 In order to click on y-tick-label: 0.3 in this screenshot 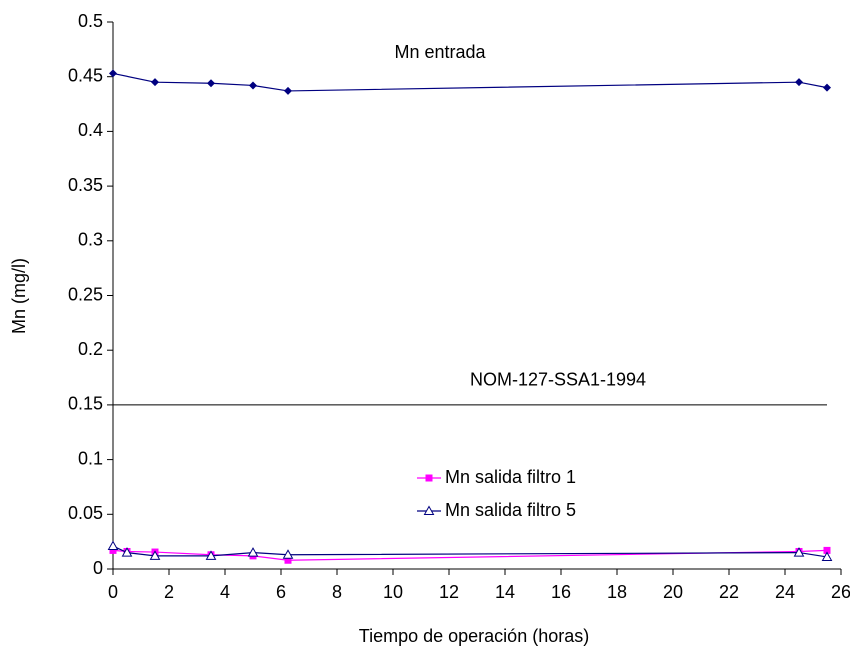, I will do `click(90, 240)`.